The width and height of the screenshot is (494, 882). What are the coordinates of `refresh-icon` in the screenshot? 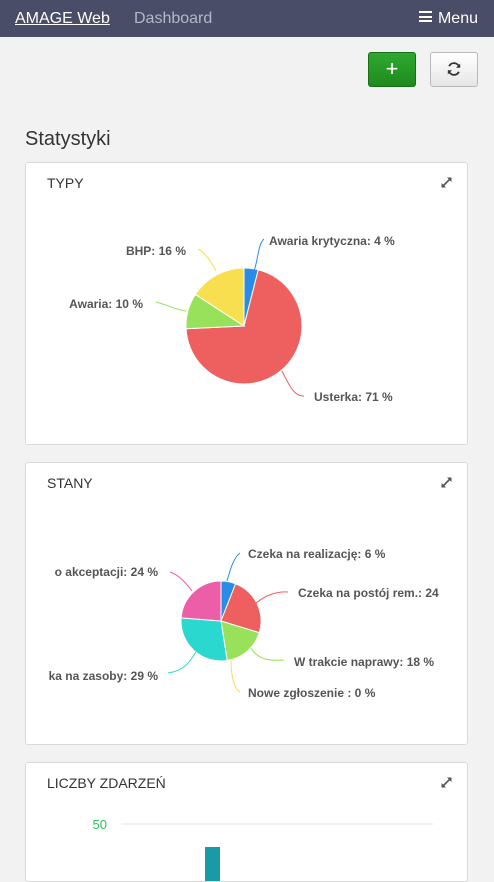 It's located at (454, 69).